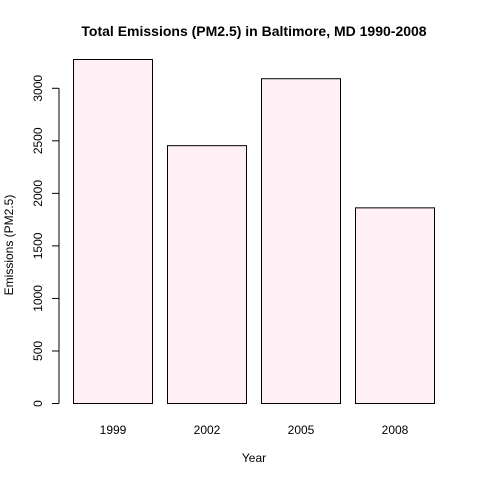 This screenshot has height=480, width=480. Describe the element at coordinates (113, 231) in the screenshot. I see `bar-1999` at that location.